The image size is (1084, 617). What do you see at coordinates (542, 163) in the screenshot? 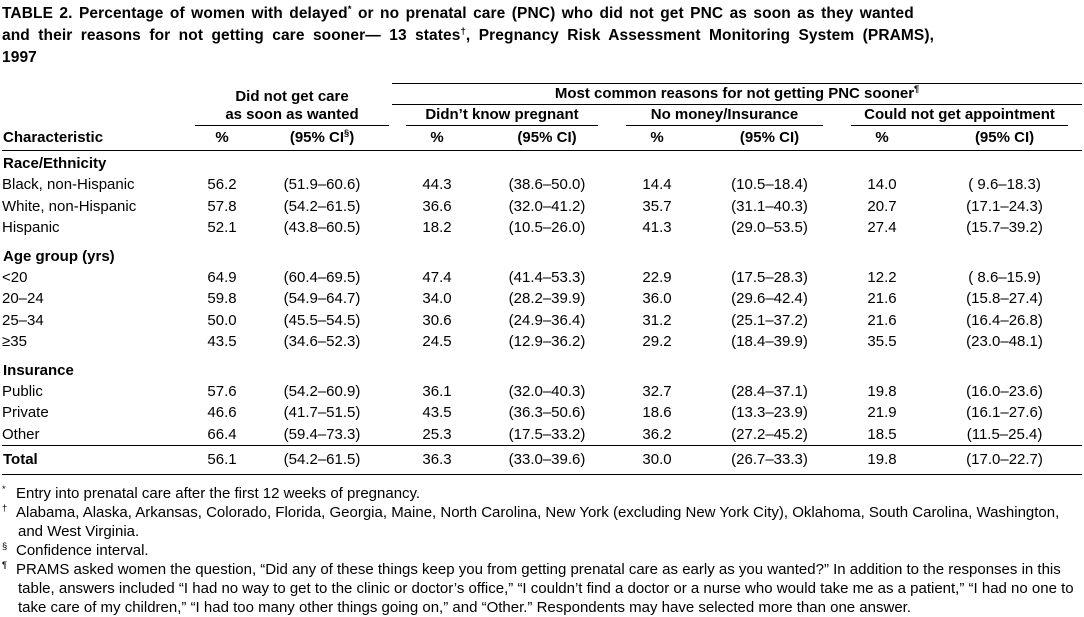
I see `section-header-row: Race/Ethnicity` at bounding box center [542, 163].